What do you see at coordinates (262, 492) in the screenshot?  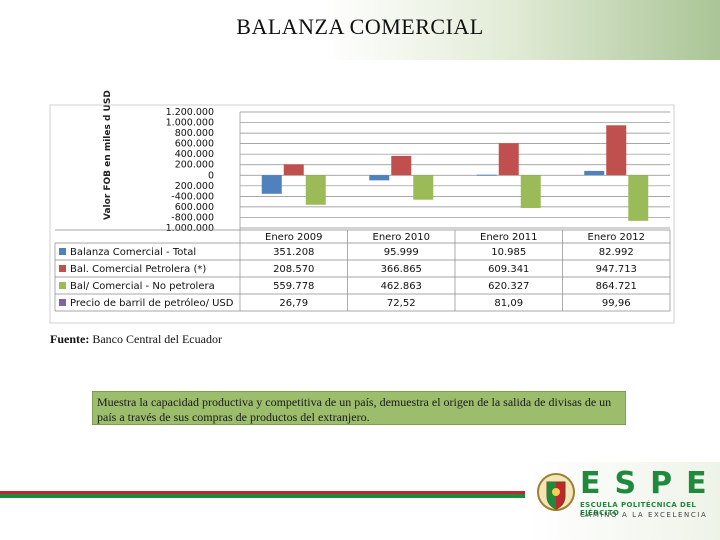 I see `footer-red-stripe` at bounding box center [262, 492].